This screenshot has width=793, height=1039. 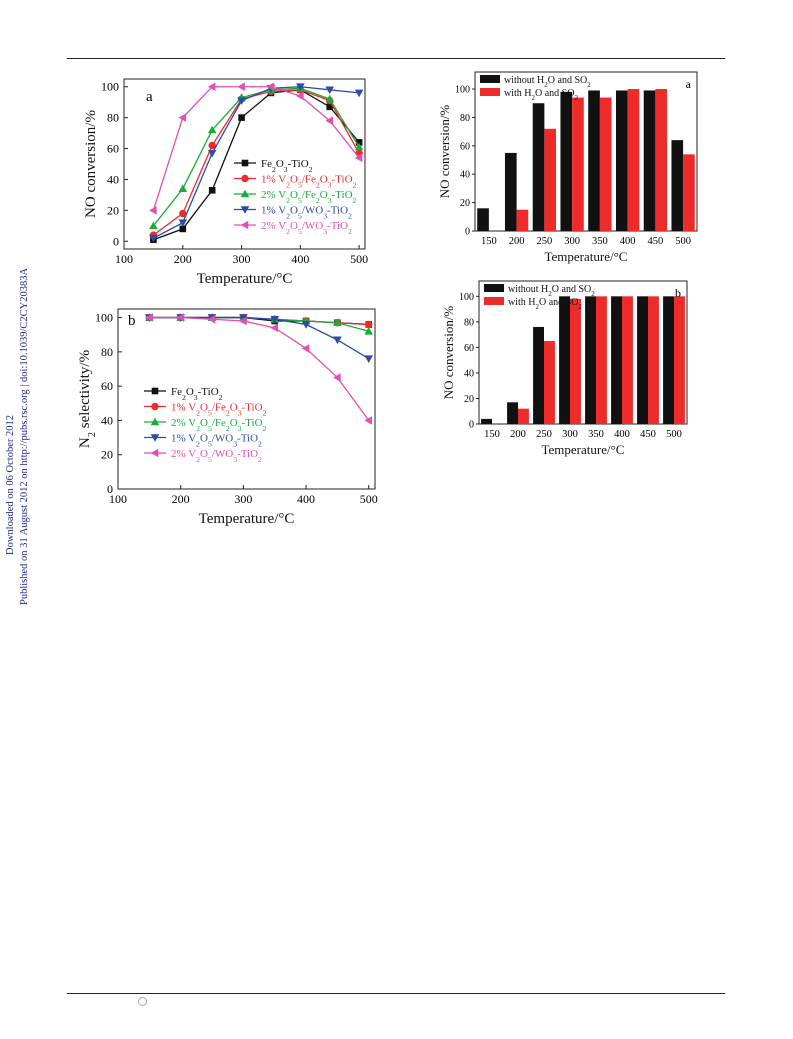 I want to click on legend-label: Fe2O3-TiO2, so click(x=287, y=166).